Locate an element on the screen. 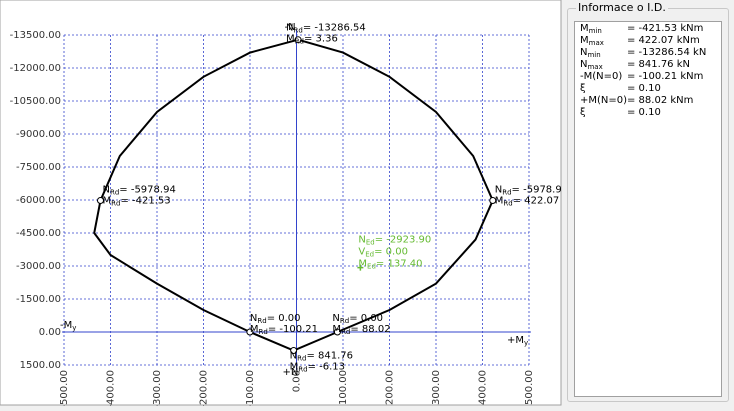  info-row: Nmin = -13286.54 kN is located at coordinates (650, 53).